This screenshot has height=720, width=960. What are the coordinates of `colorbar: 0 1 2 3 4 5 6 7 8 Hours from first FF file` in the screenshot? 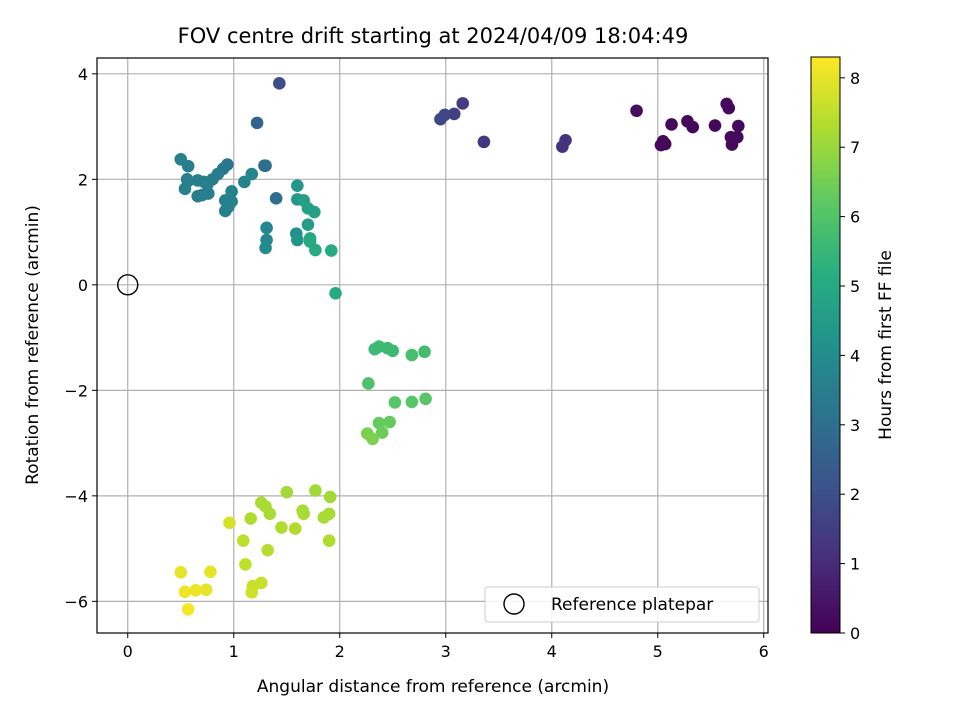 It's located at (853, 349).